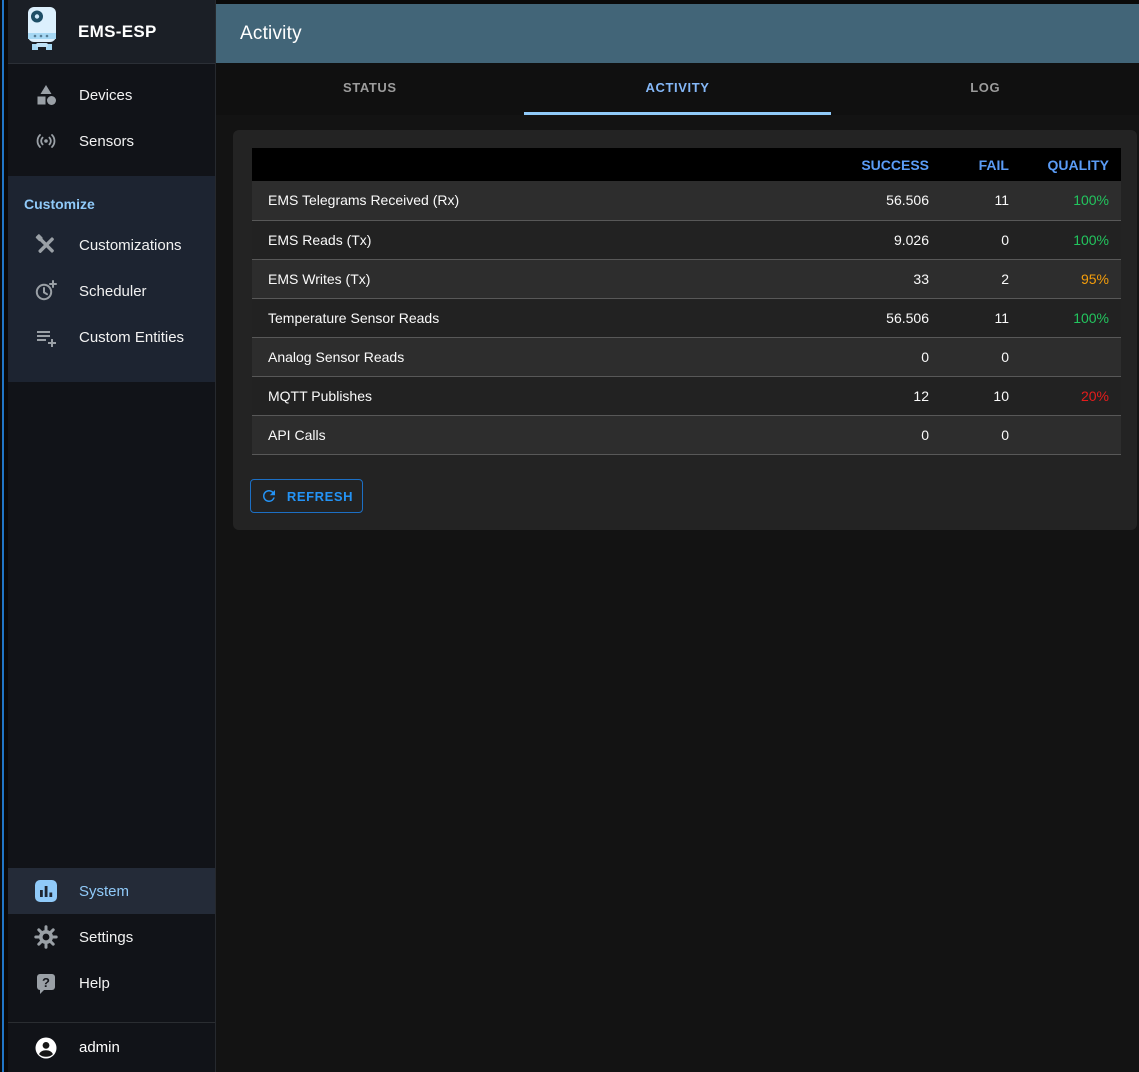  I want to click on activity-table-head: SUCCESS FAIL QUALITY, so click(686, 164).